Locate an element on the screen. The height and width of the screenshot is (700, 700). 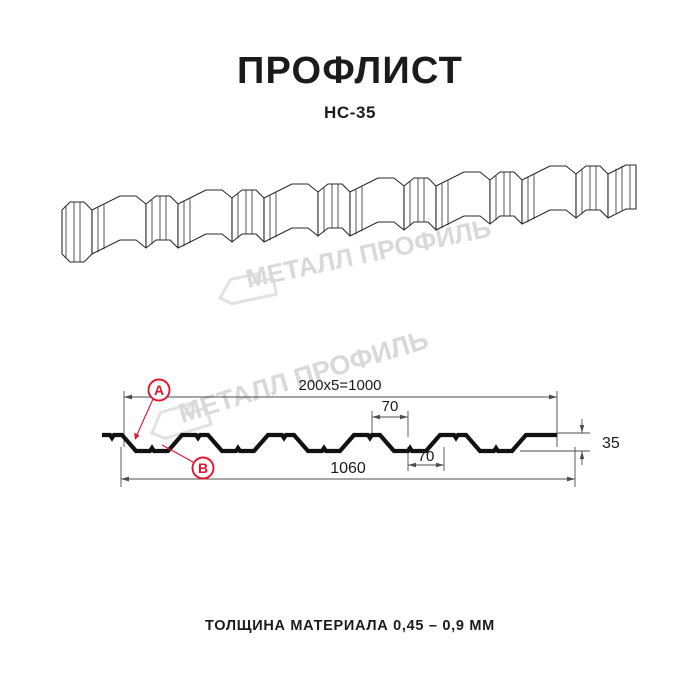
dimension-arrows is located at coordinates (353, 438).